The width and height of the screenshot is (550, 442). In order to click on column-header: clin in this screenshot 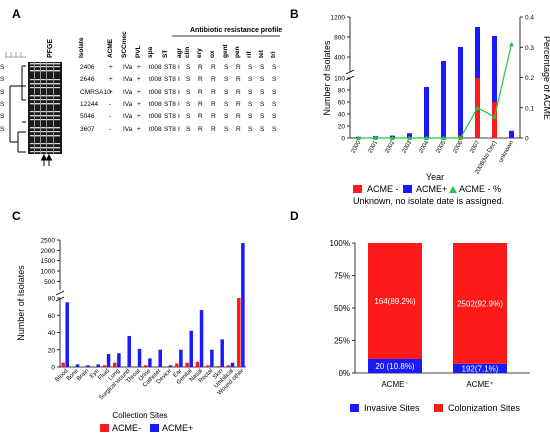, I will do `click(187, 52)`.